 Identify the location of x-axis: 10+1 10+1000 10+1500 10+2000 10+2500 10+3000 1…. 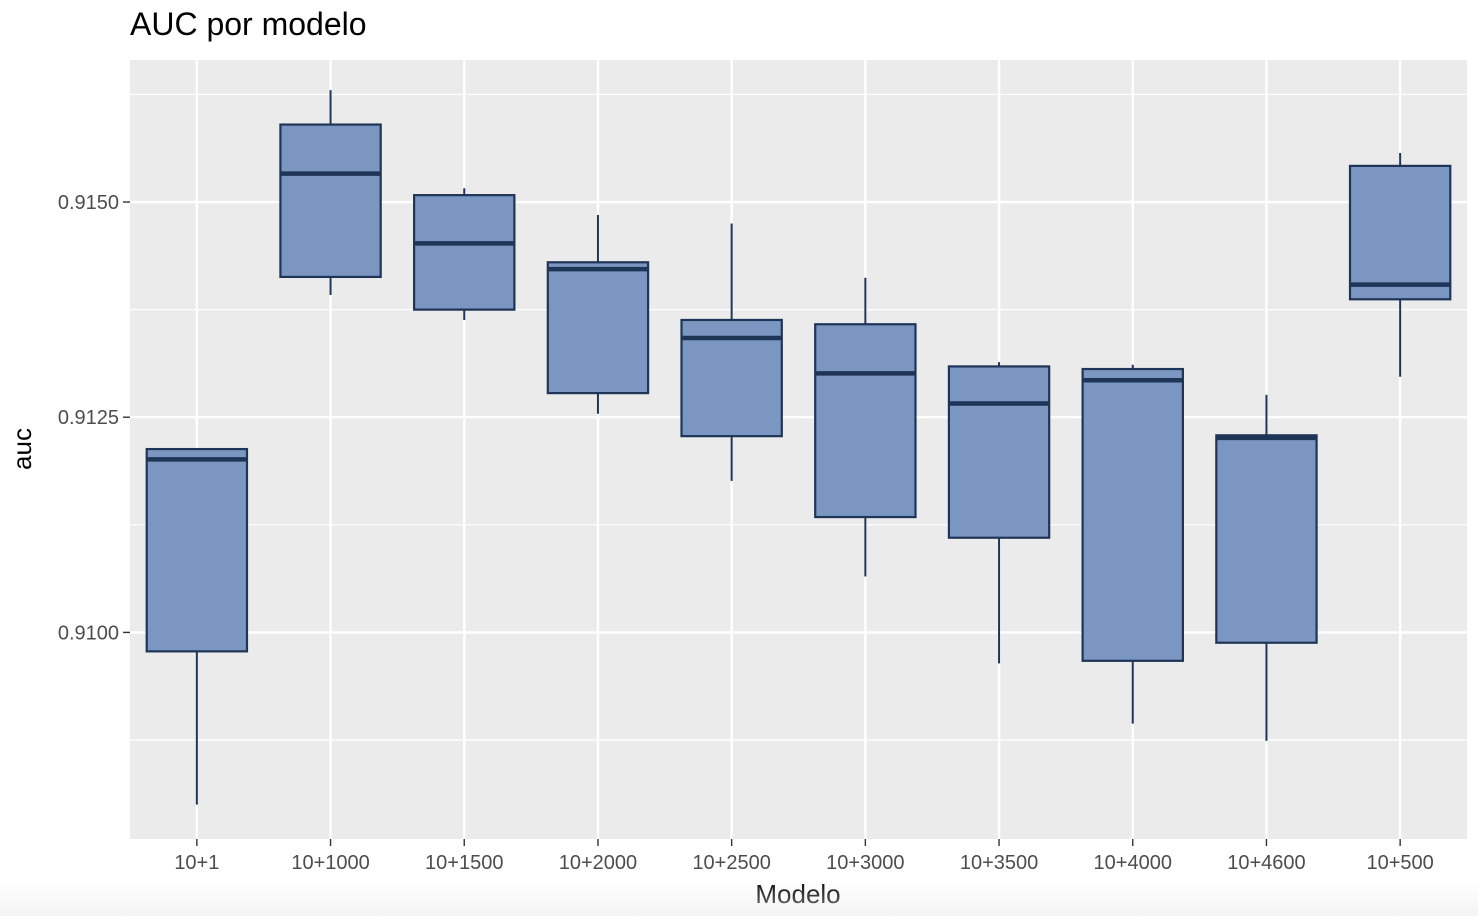
(804, 856).